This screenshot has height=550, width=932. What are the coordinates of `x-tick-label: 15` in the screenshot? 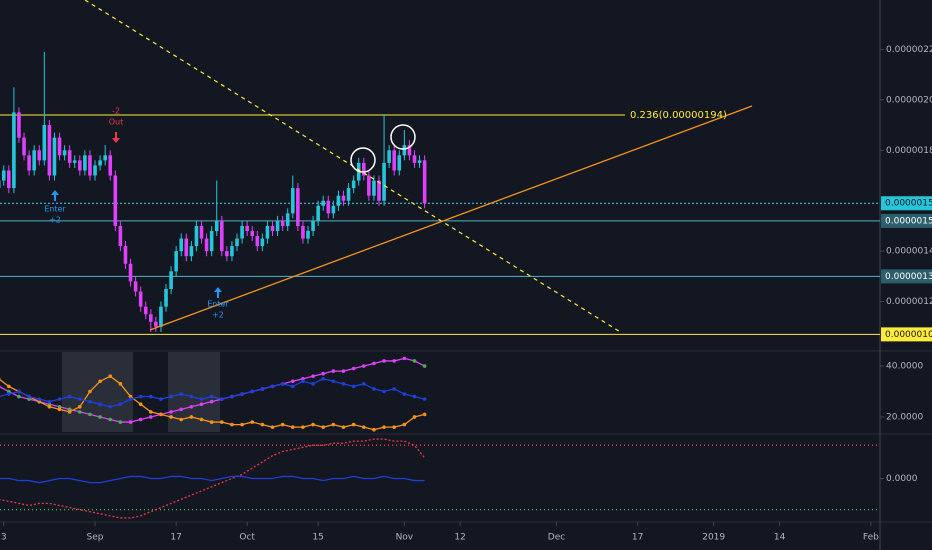 It's located at (317, 538).